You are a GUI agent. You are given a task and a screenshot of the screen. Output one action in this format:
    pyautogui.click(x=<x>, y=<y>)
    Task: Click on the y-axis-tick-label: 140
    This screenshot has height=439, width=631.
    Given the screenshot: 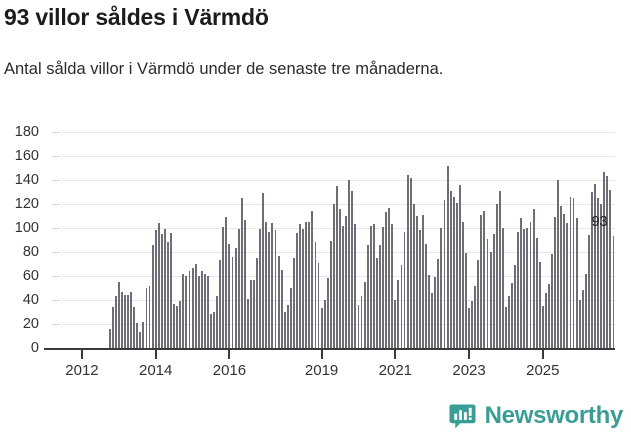 What is the action you would take?
    pyautogui.click(x=26, y=180)
    